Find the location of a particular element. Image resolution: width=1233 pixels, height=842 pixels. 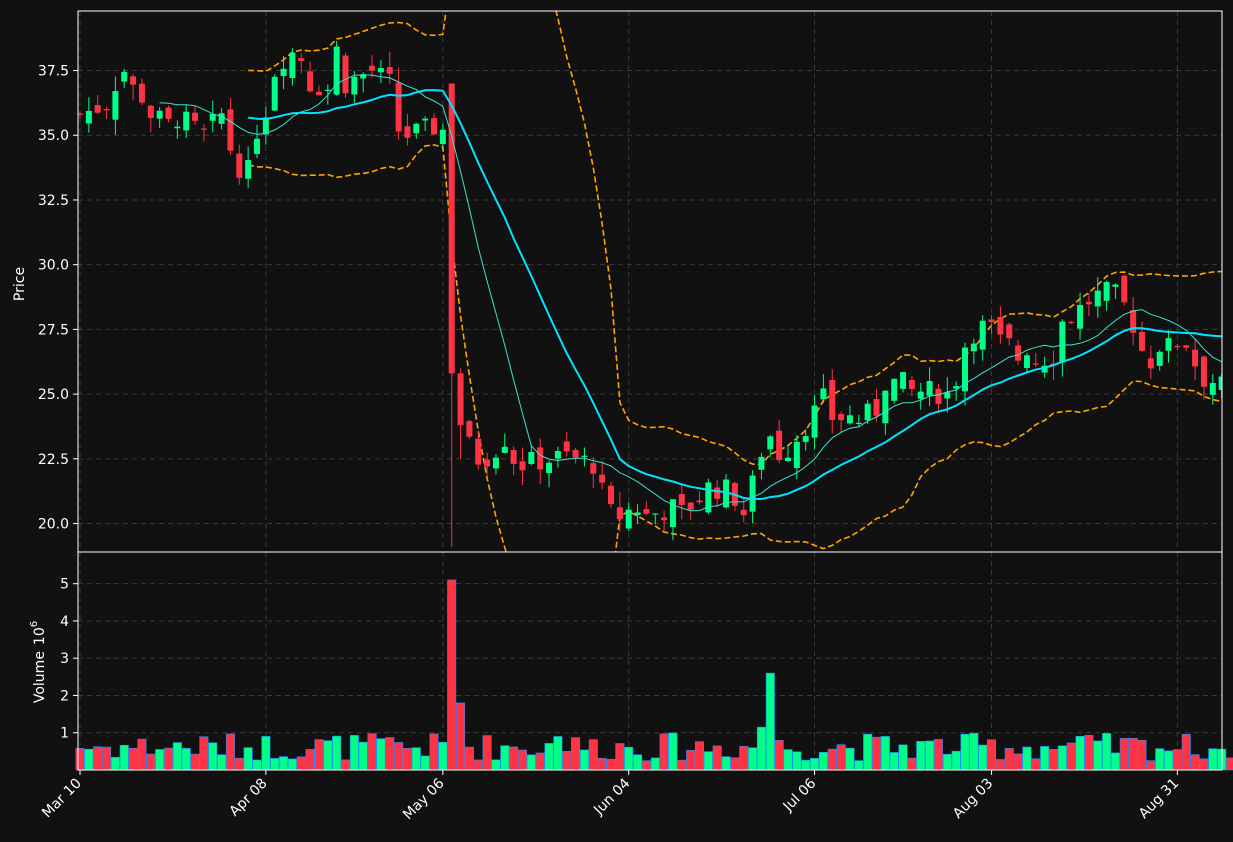

price-axis-label: Price is located at coordinates (20, 284).